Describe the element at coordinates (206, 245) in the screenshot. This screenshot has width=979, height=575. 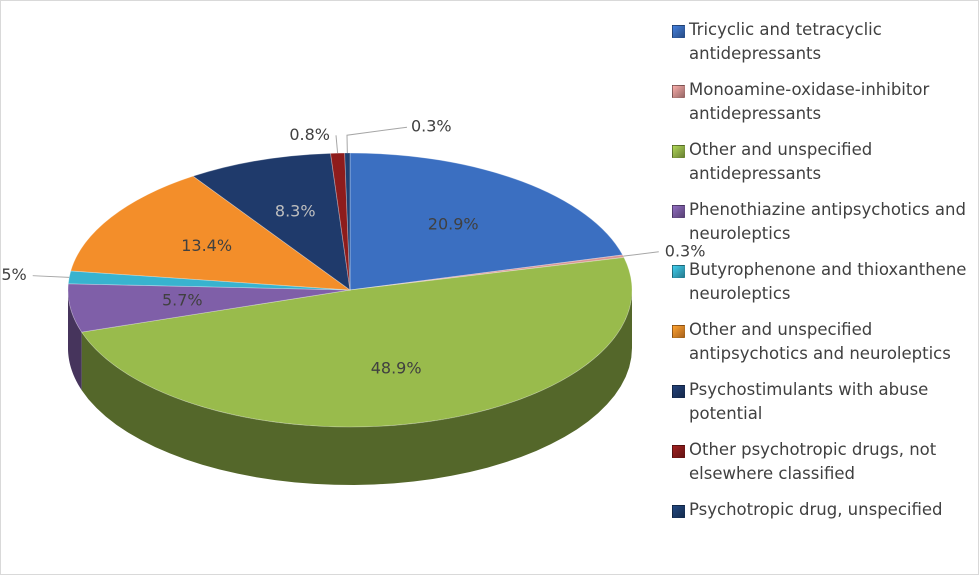
I see `data-label: 13.4%` at that location.